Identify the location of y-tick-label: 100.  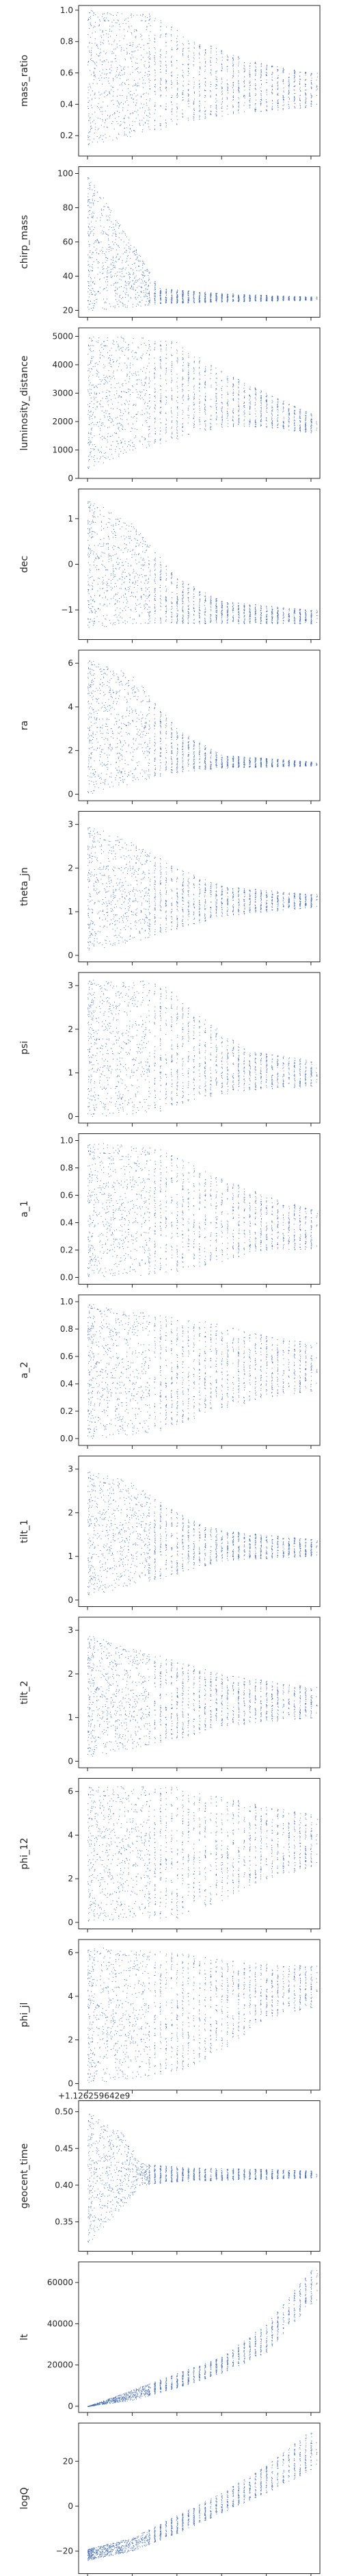
(65, 174).